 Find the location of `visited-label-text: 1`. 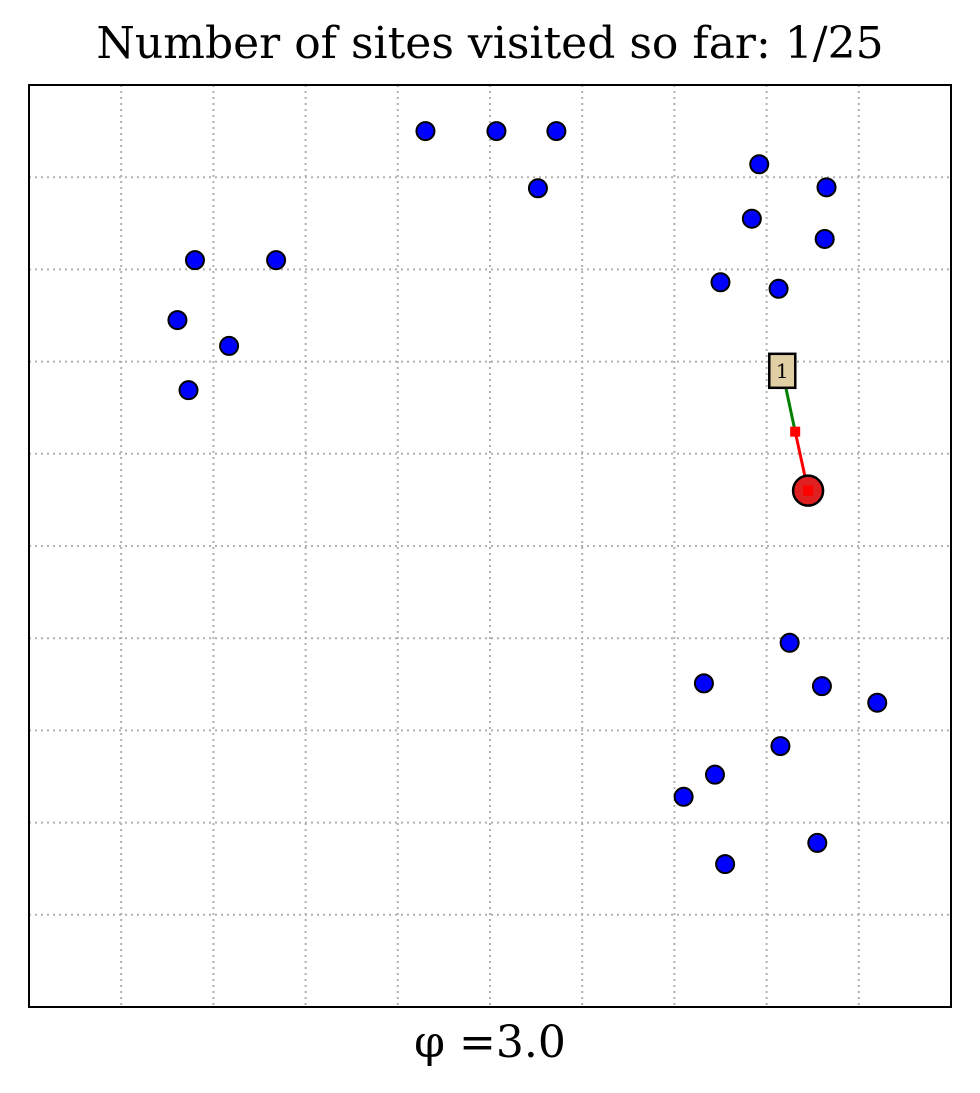

visited-label-text: 1 is located at coordinates (782, 371).